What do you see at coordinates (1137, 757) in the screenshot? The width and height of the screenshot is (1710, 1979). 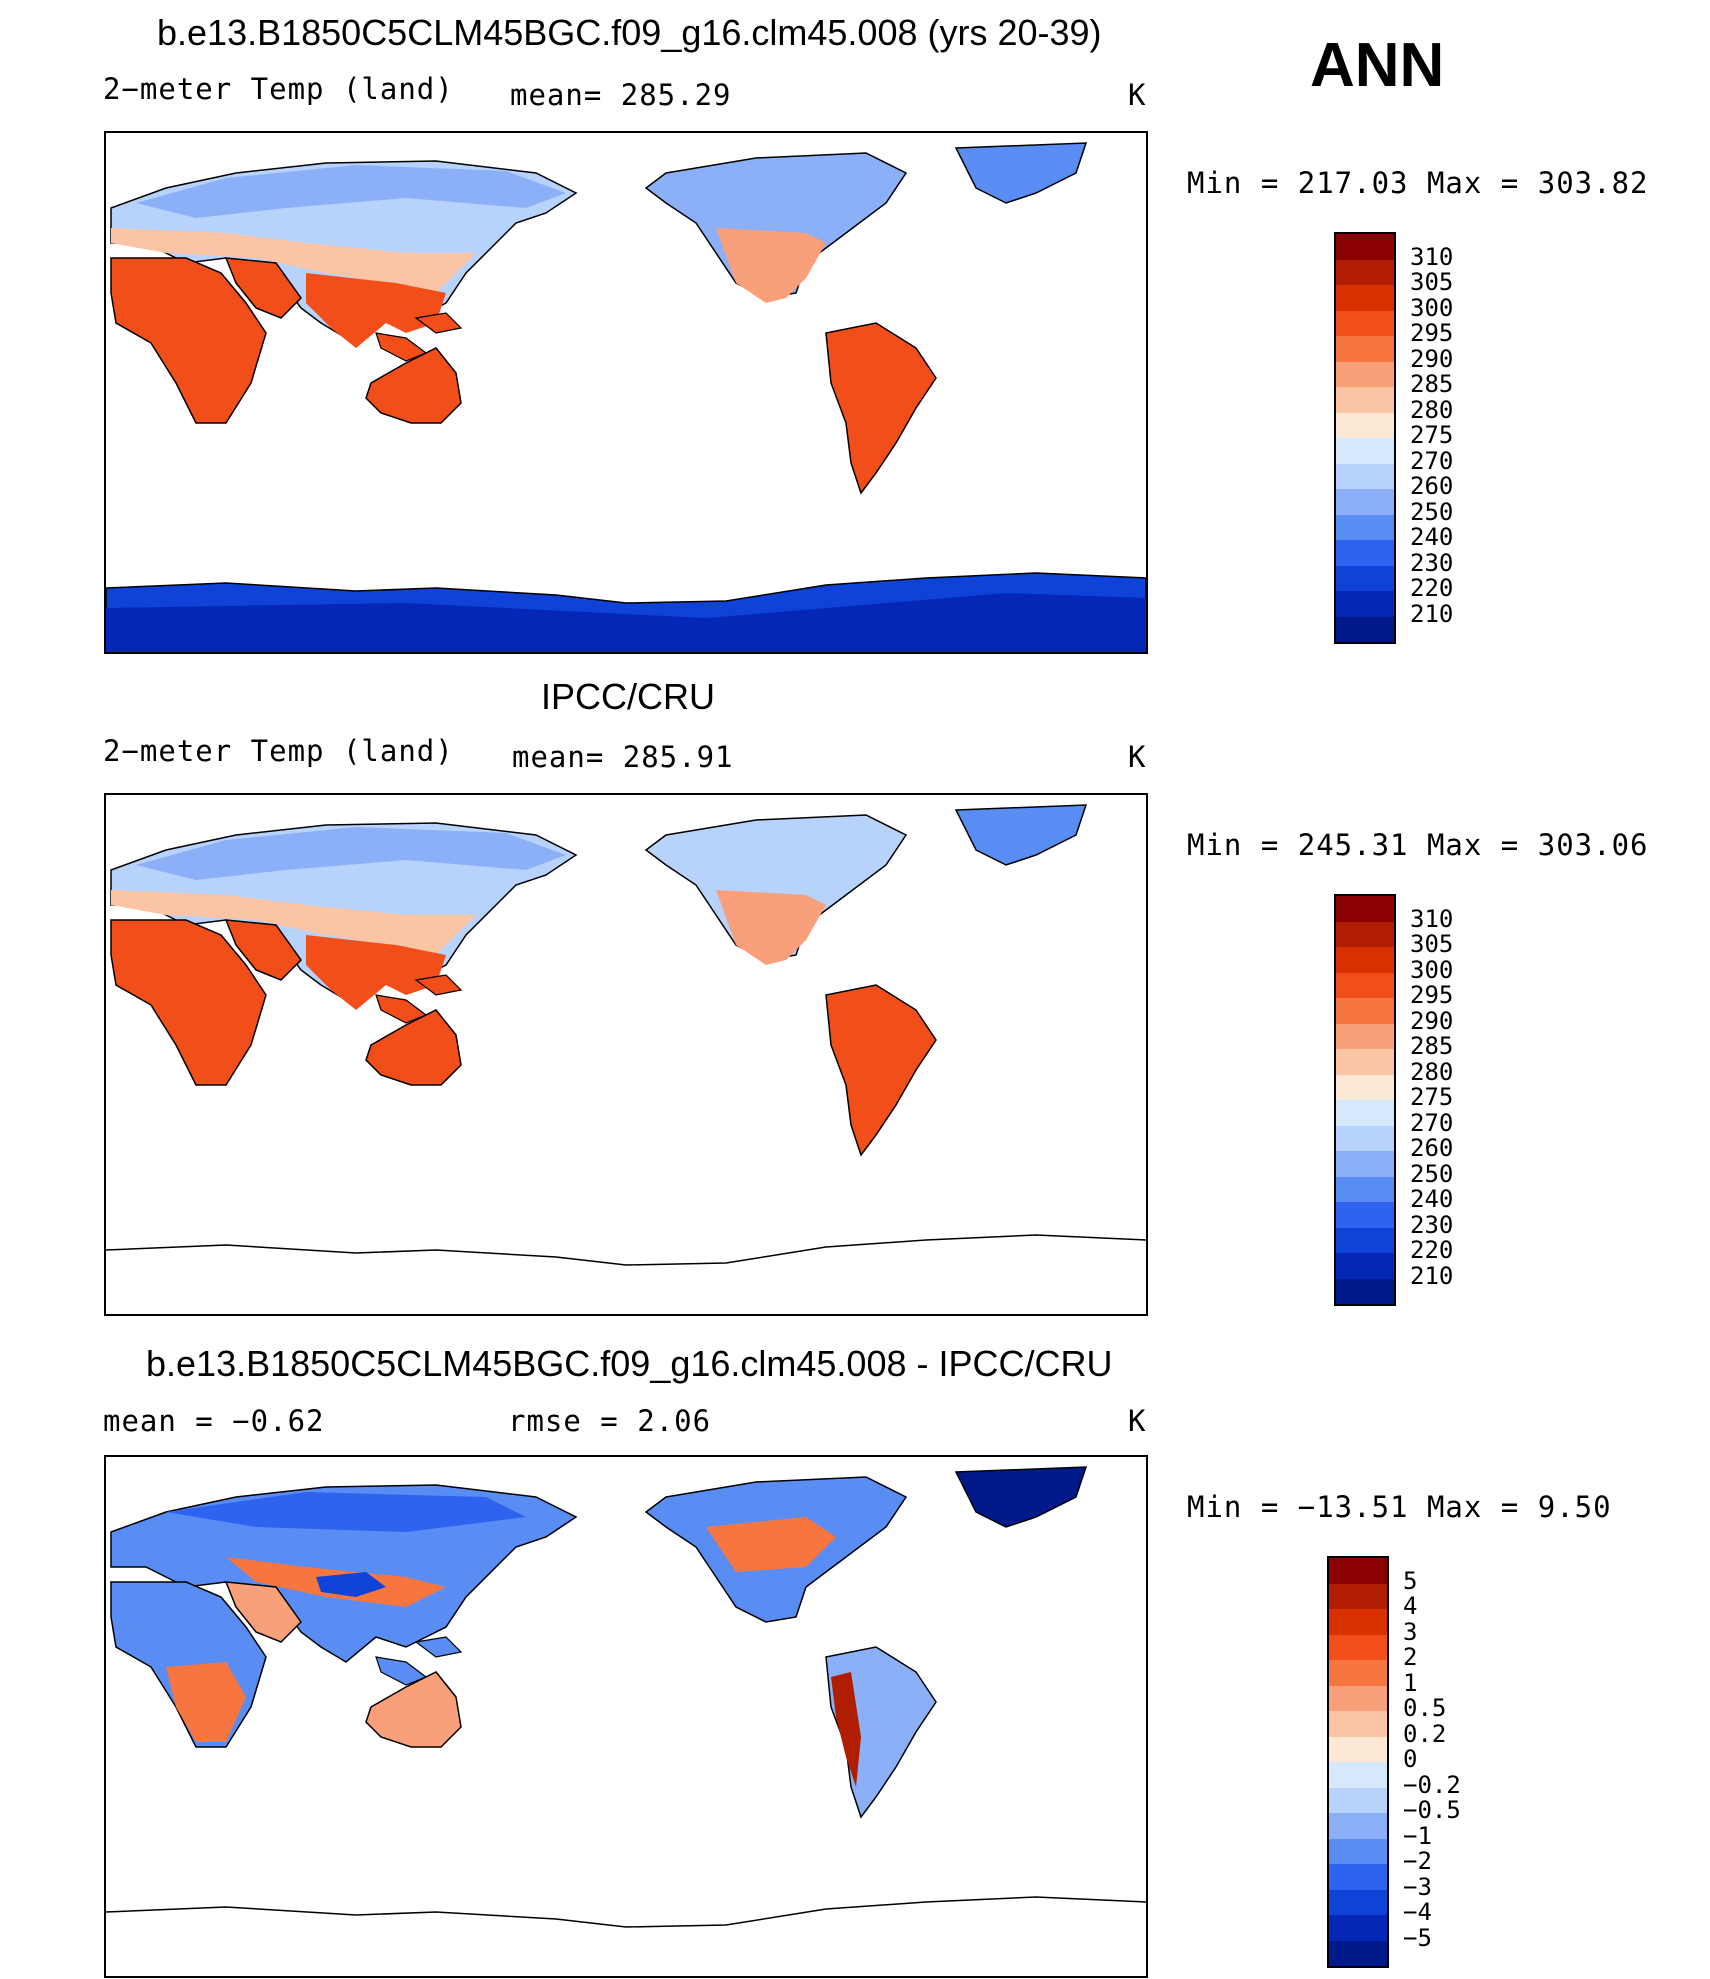 I see `panel2-unit-label: K` at bounding box center [1137, 757].